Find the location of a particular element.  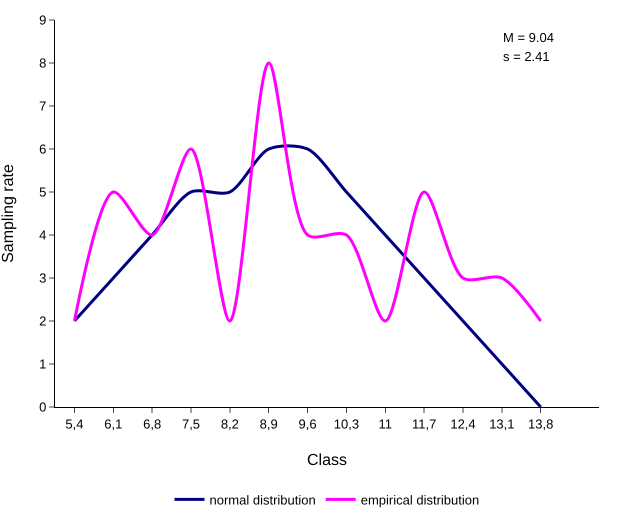

x-tick-label: 6,1 is located at coordinates (113, 424).